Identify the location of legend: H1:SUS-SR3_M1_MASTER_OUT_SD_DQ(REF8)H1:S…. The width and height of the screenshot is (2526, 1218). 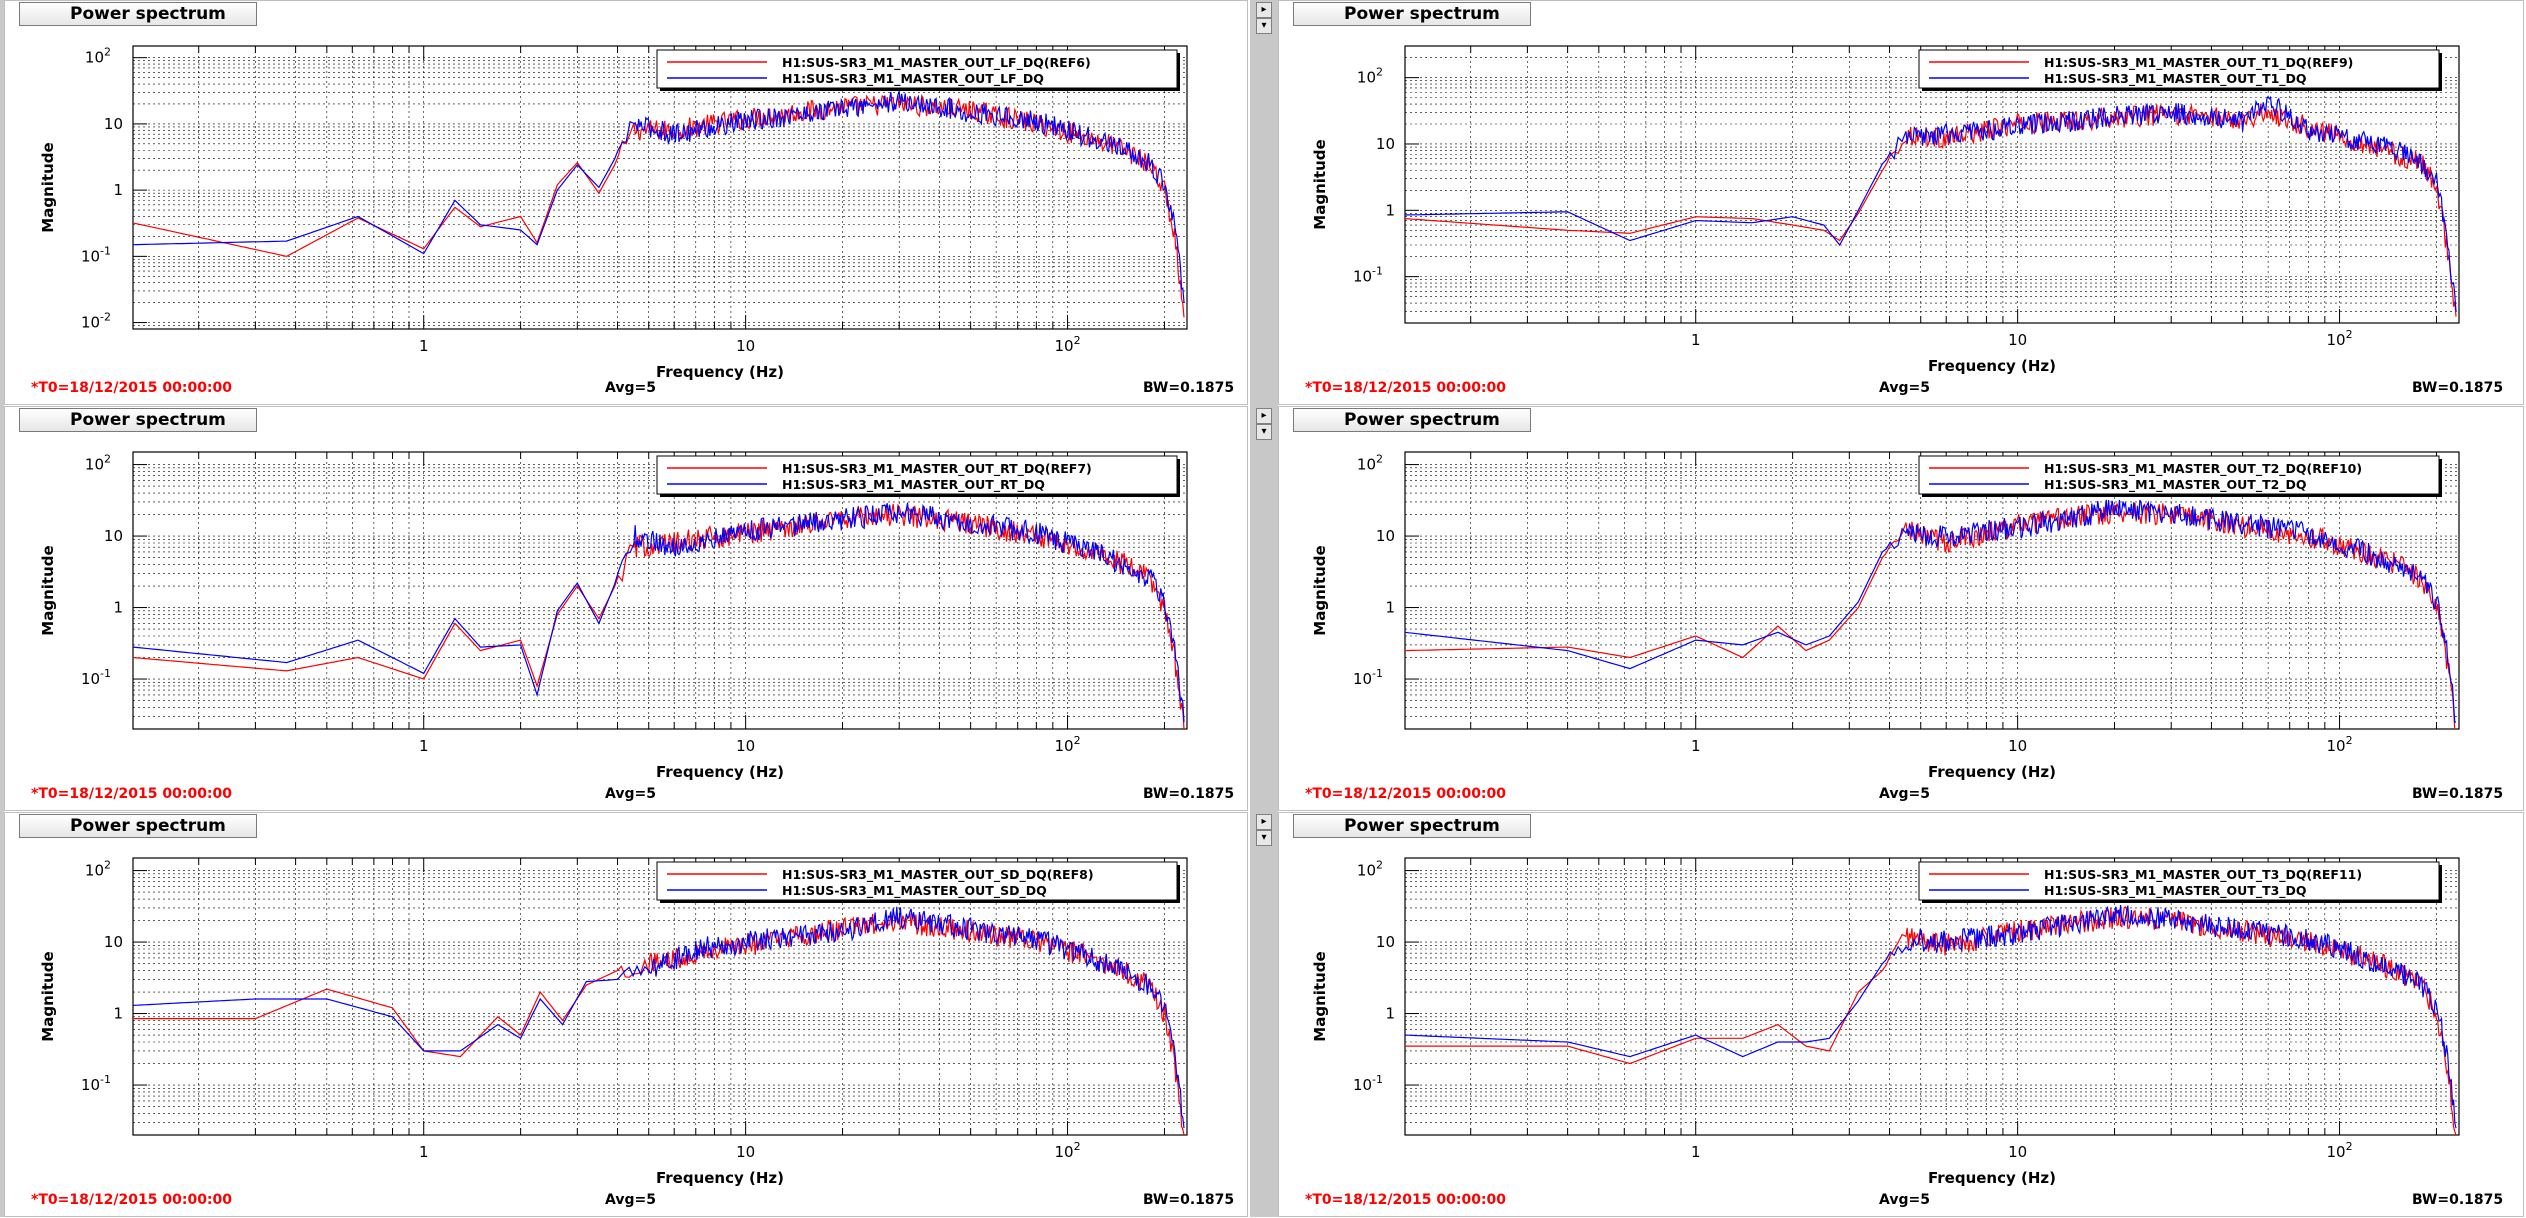
(918, 882).